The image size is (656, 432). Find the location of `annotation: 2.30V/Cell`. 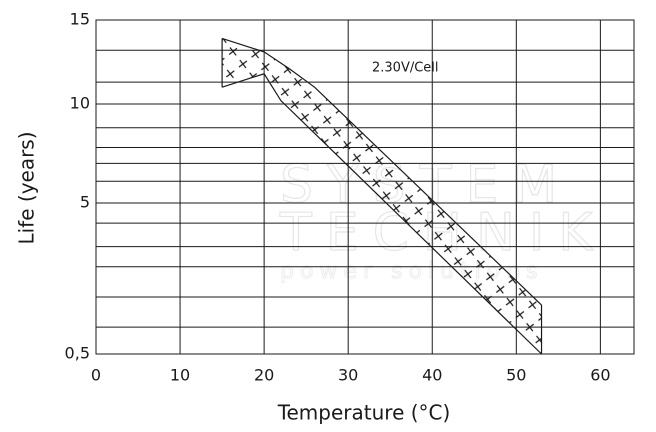

annotation: 2.30V/Cell is located at coordinates (405, 68).